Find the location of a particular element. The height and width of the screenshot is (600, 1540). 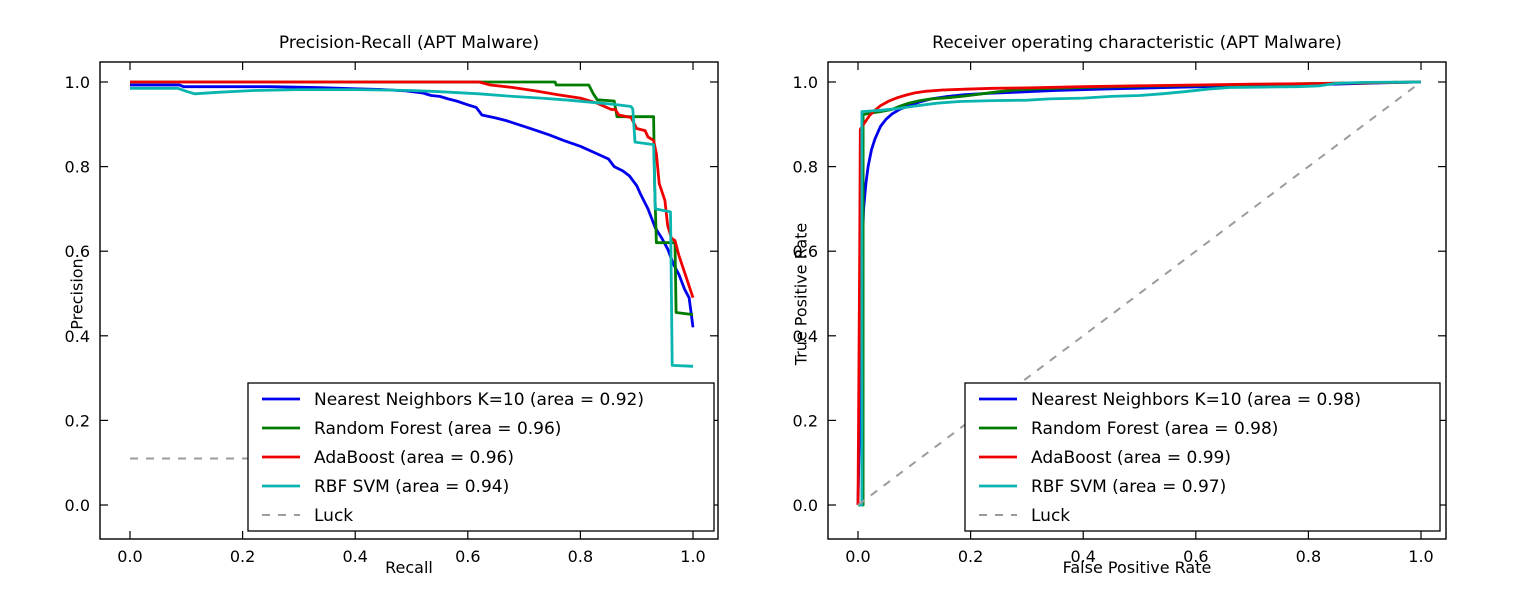

legend-label-rbf-svm: RBF SVM (area = 0.97) is located at coordinates (1128, 487).